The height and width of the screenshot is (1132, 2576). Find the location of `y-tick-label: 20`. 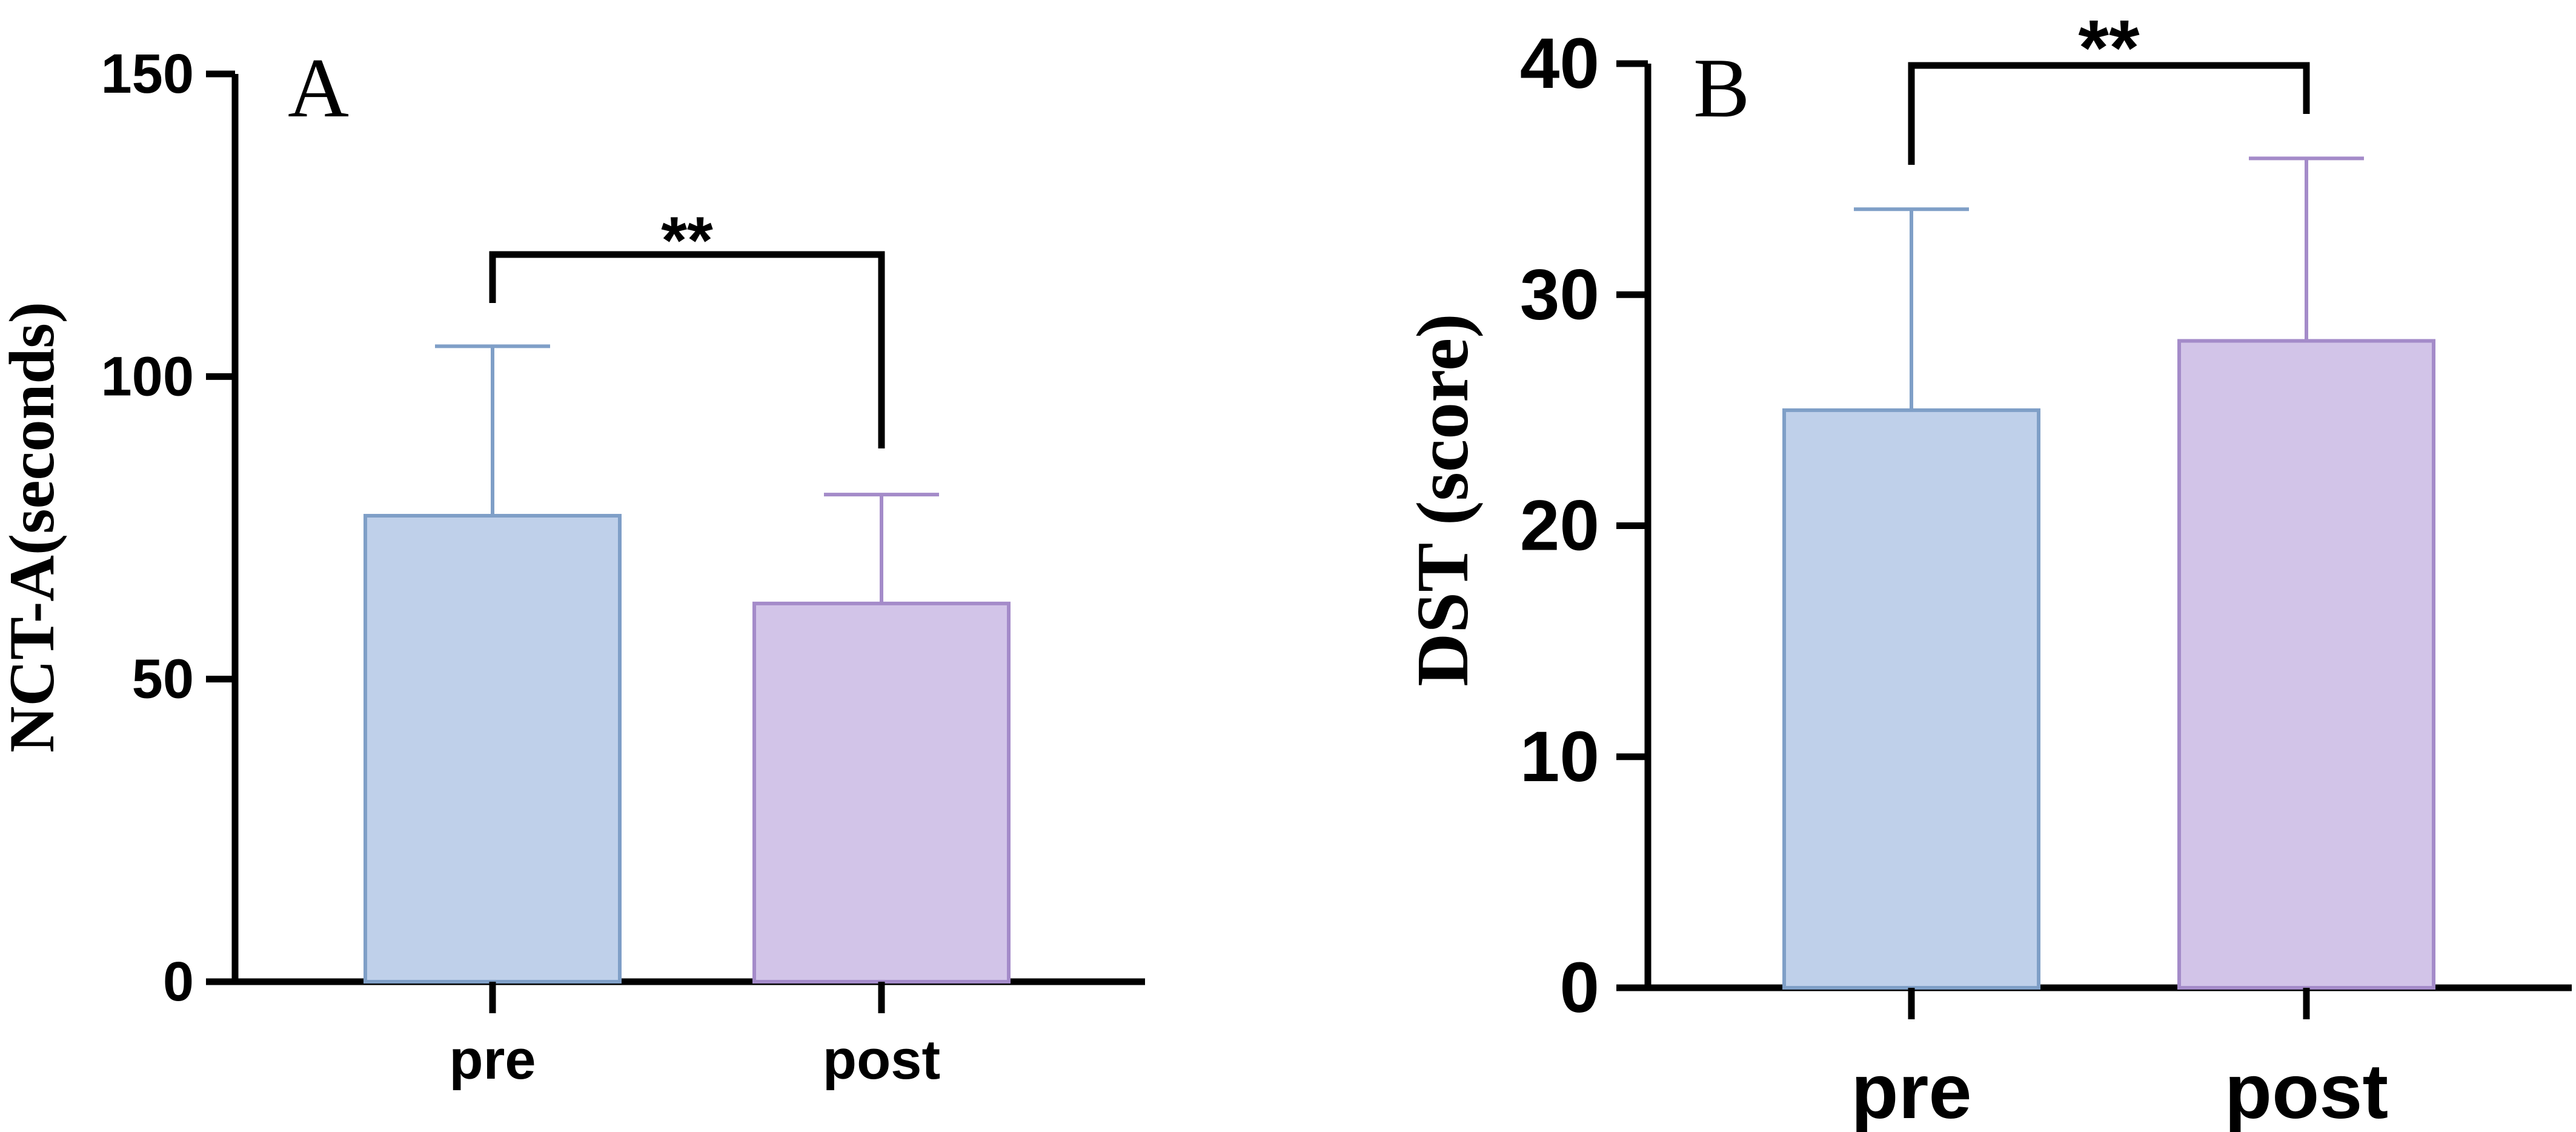

y-tick-label: 20 is located at coordinates (1559, 526).